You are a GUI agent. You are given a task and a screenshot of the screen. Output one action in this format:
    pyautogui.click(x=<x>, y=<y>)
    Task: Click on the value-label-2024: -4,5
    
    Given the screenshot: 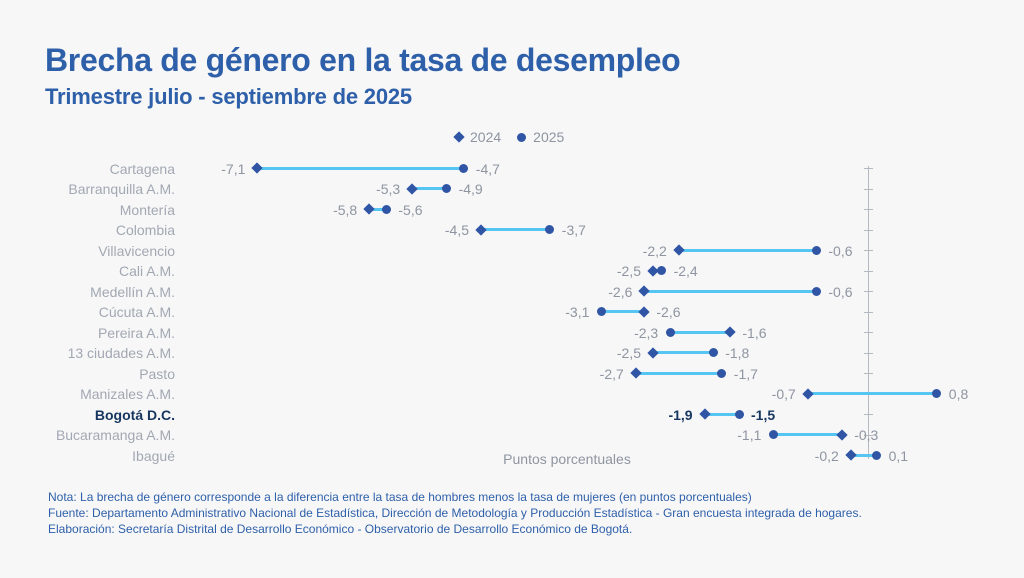 What is the action you would take?
    pyautogui.click(x=456, y=230)
    